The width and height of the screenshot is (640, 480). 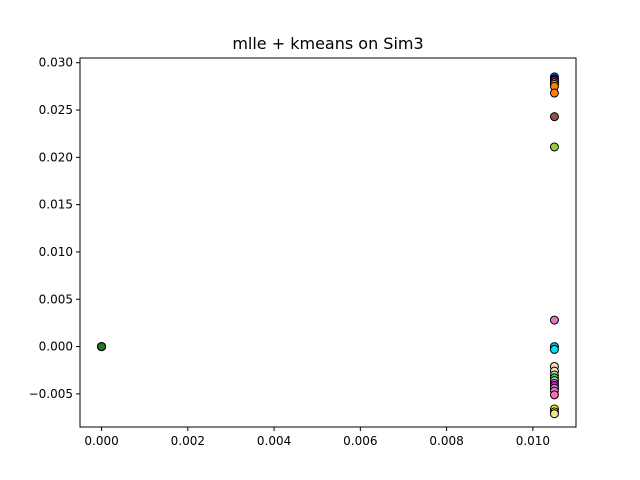 I want to click on x-tick-label: 0.004, so click(x=274, y=441).